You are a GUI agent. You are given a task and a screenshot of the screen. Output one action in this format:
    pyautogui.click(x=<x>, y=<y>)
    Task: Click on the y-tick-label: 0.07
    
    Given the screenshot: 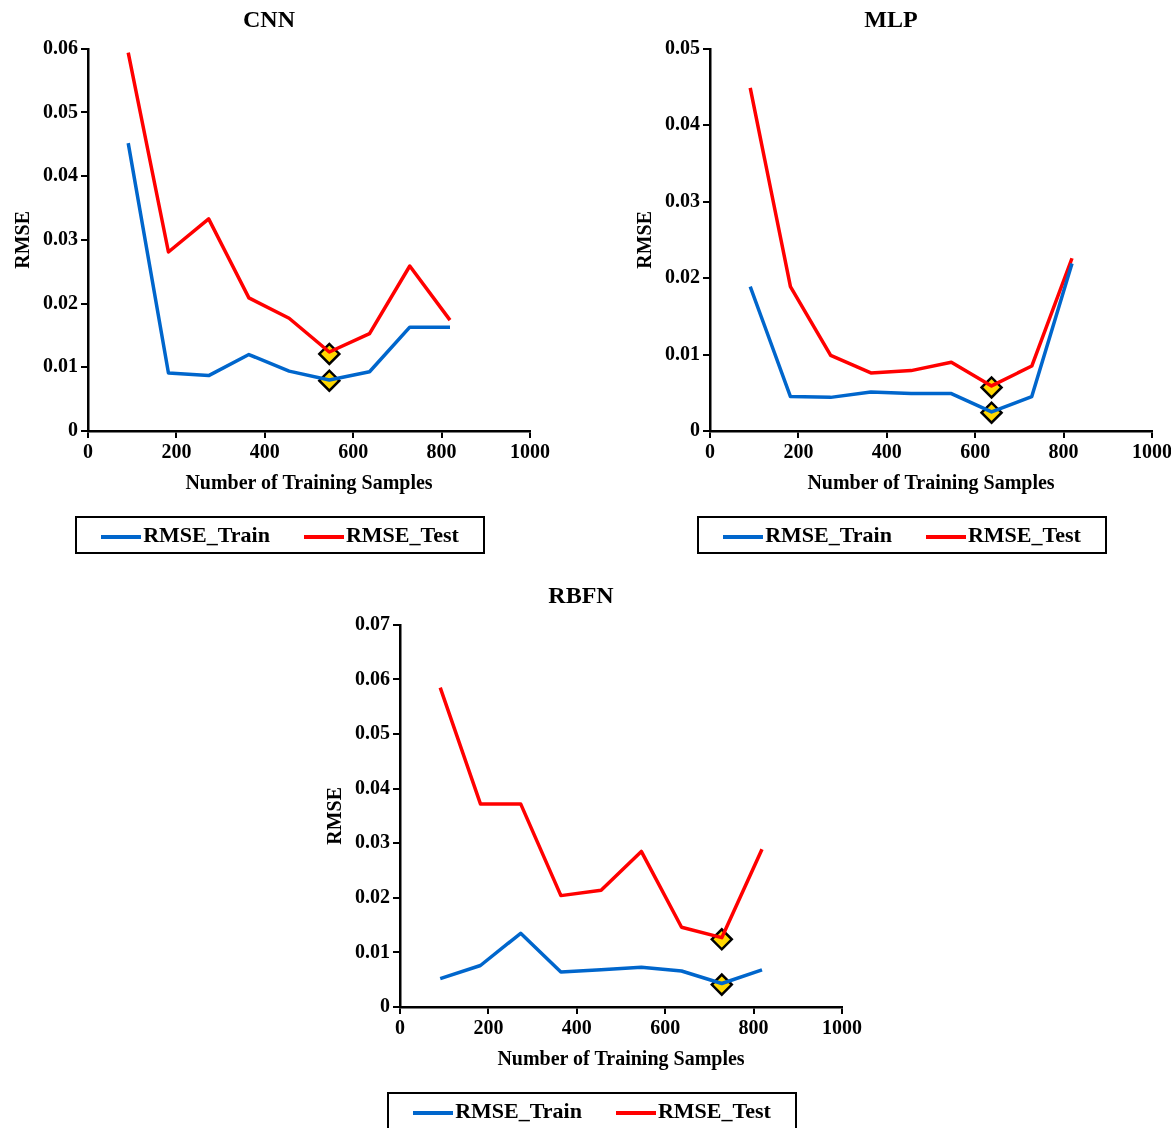 What is the action you would take?
    pyautogui.click(x=372, y=622)
    